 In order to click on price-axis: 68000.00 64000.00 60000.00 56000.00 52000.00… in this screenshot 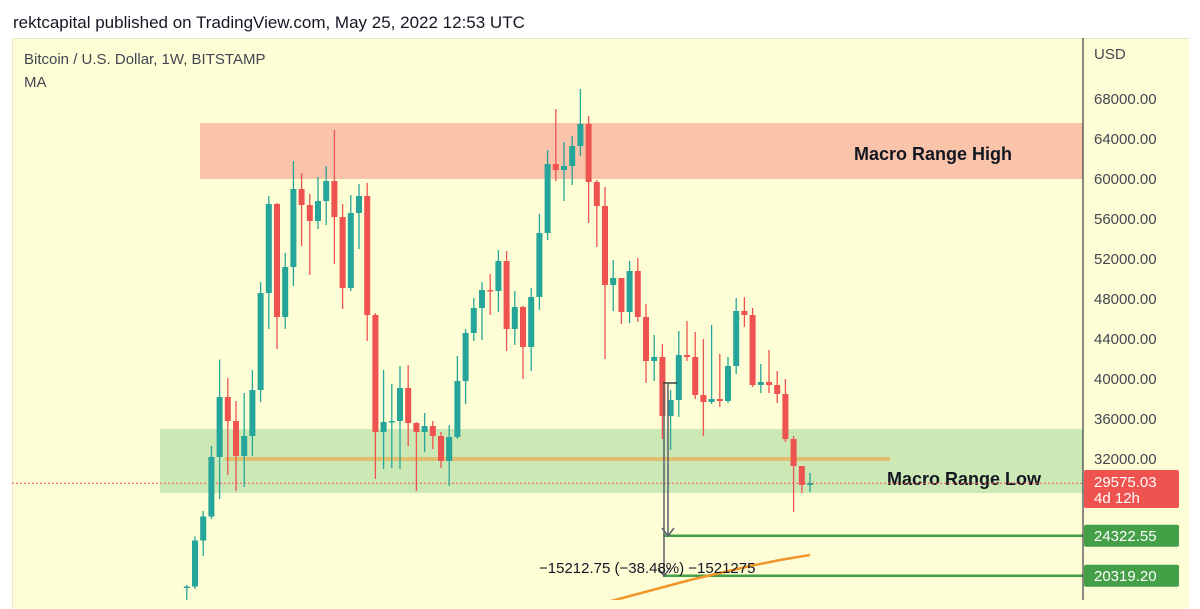, I will do `click(1125, 279)`.